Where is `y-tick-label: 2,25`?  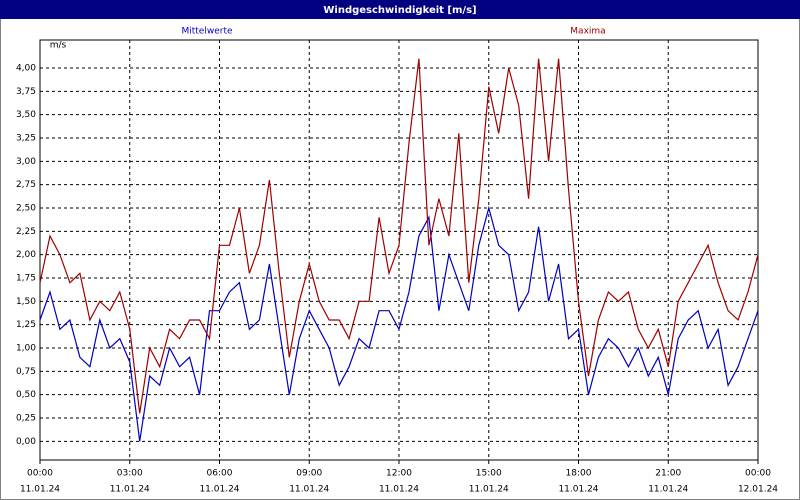
y-tick-label: 2,25 is located at coordinates (26, 232).